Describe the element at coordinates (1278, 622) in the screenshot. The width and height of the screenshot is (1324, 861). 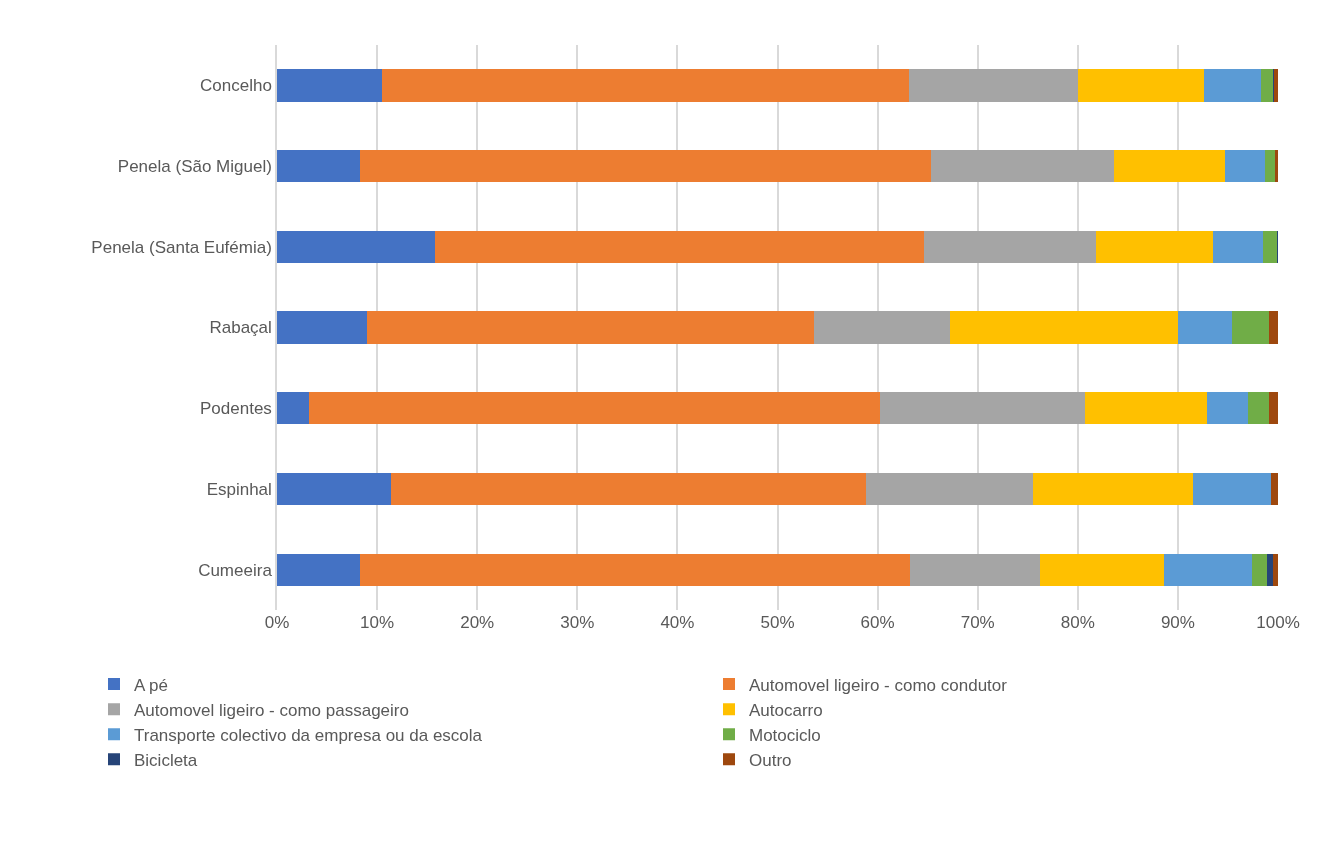
I see `x-tick-label: 100%` at that location.